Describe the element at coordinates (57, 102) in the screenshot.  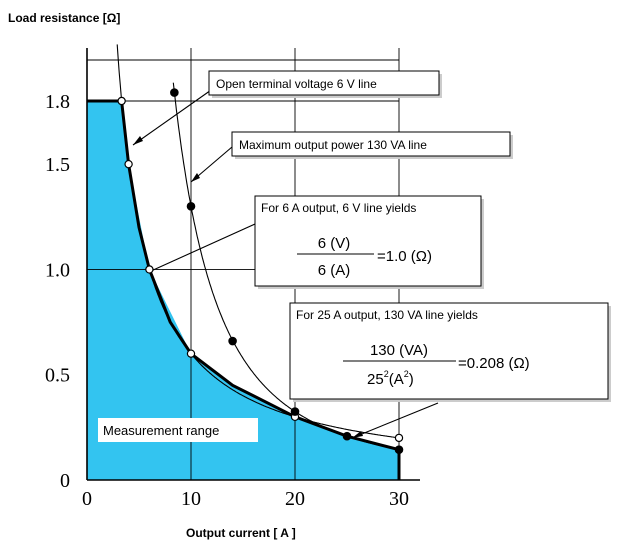
I see `y-tick-label: 1.8` at that location.